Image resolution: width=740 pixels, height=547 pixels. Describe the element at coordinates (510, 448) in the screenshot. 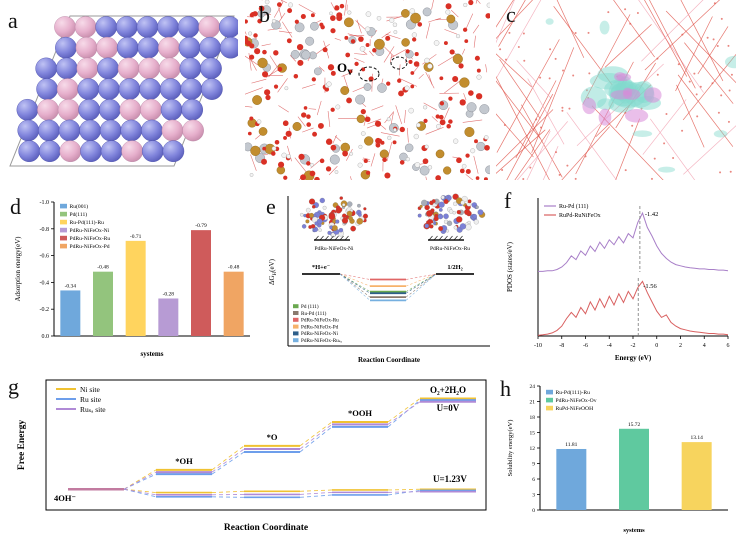

I see `y-axis-label: Solubility energy(eV)` at that location.